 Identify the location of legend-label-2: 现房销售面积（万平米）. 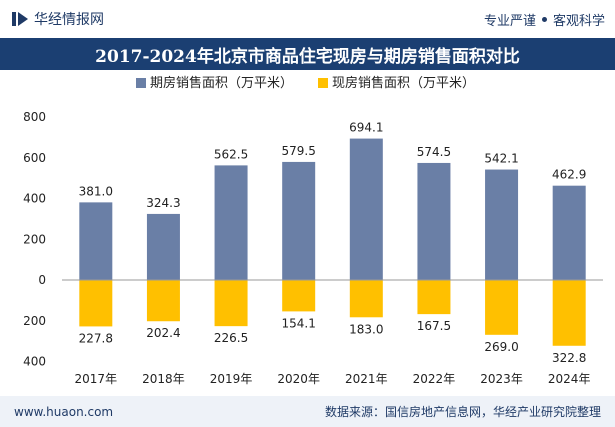
(403, 83).